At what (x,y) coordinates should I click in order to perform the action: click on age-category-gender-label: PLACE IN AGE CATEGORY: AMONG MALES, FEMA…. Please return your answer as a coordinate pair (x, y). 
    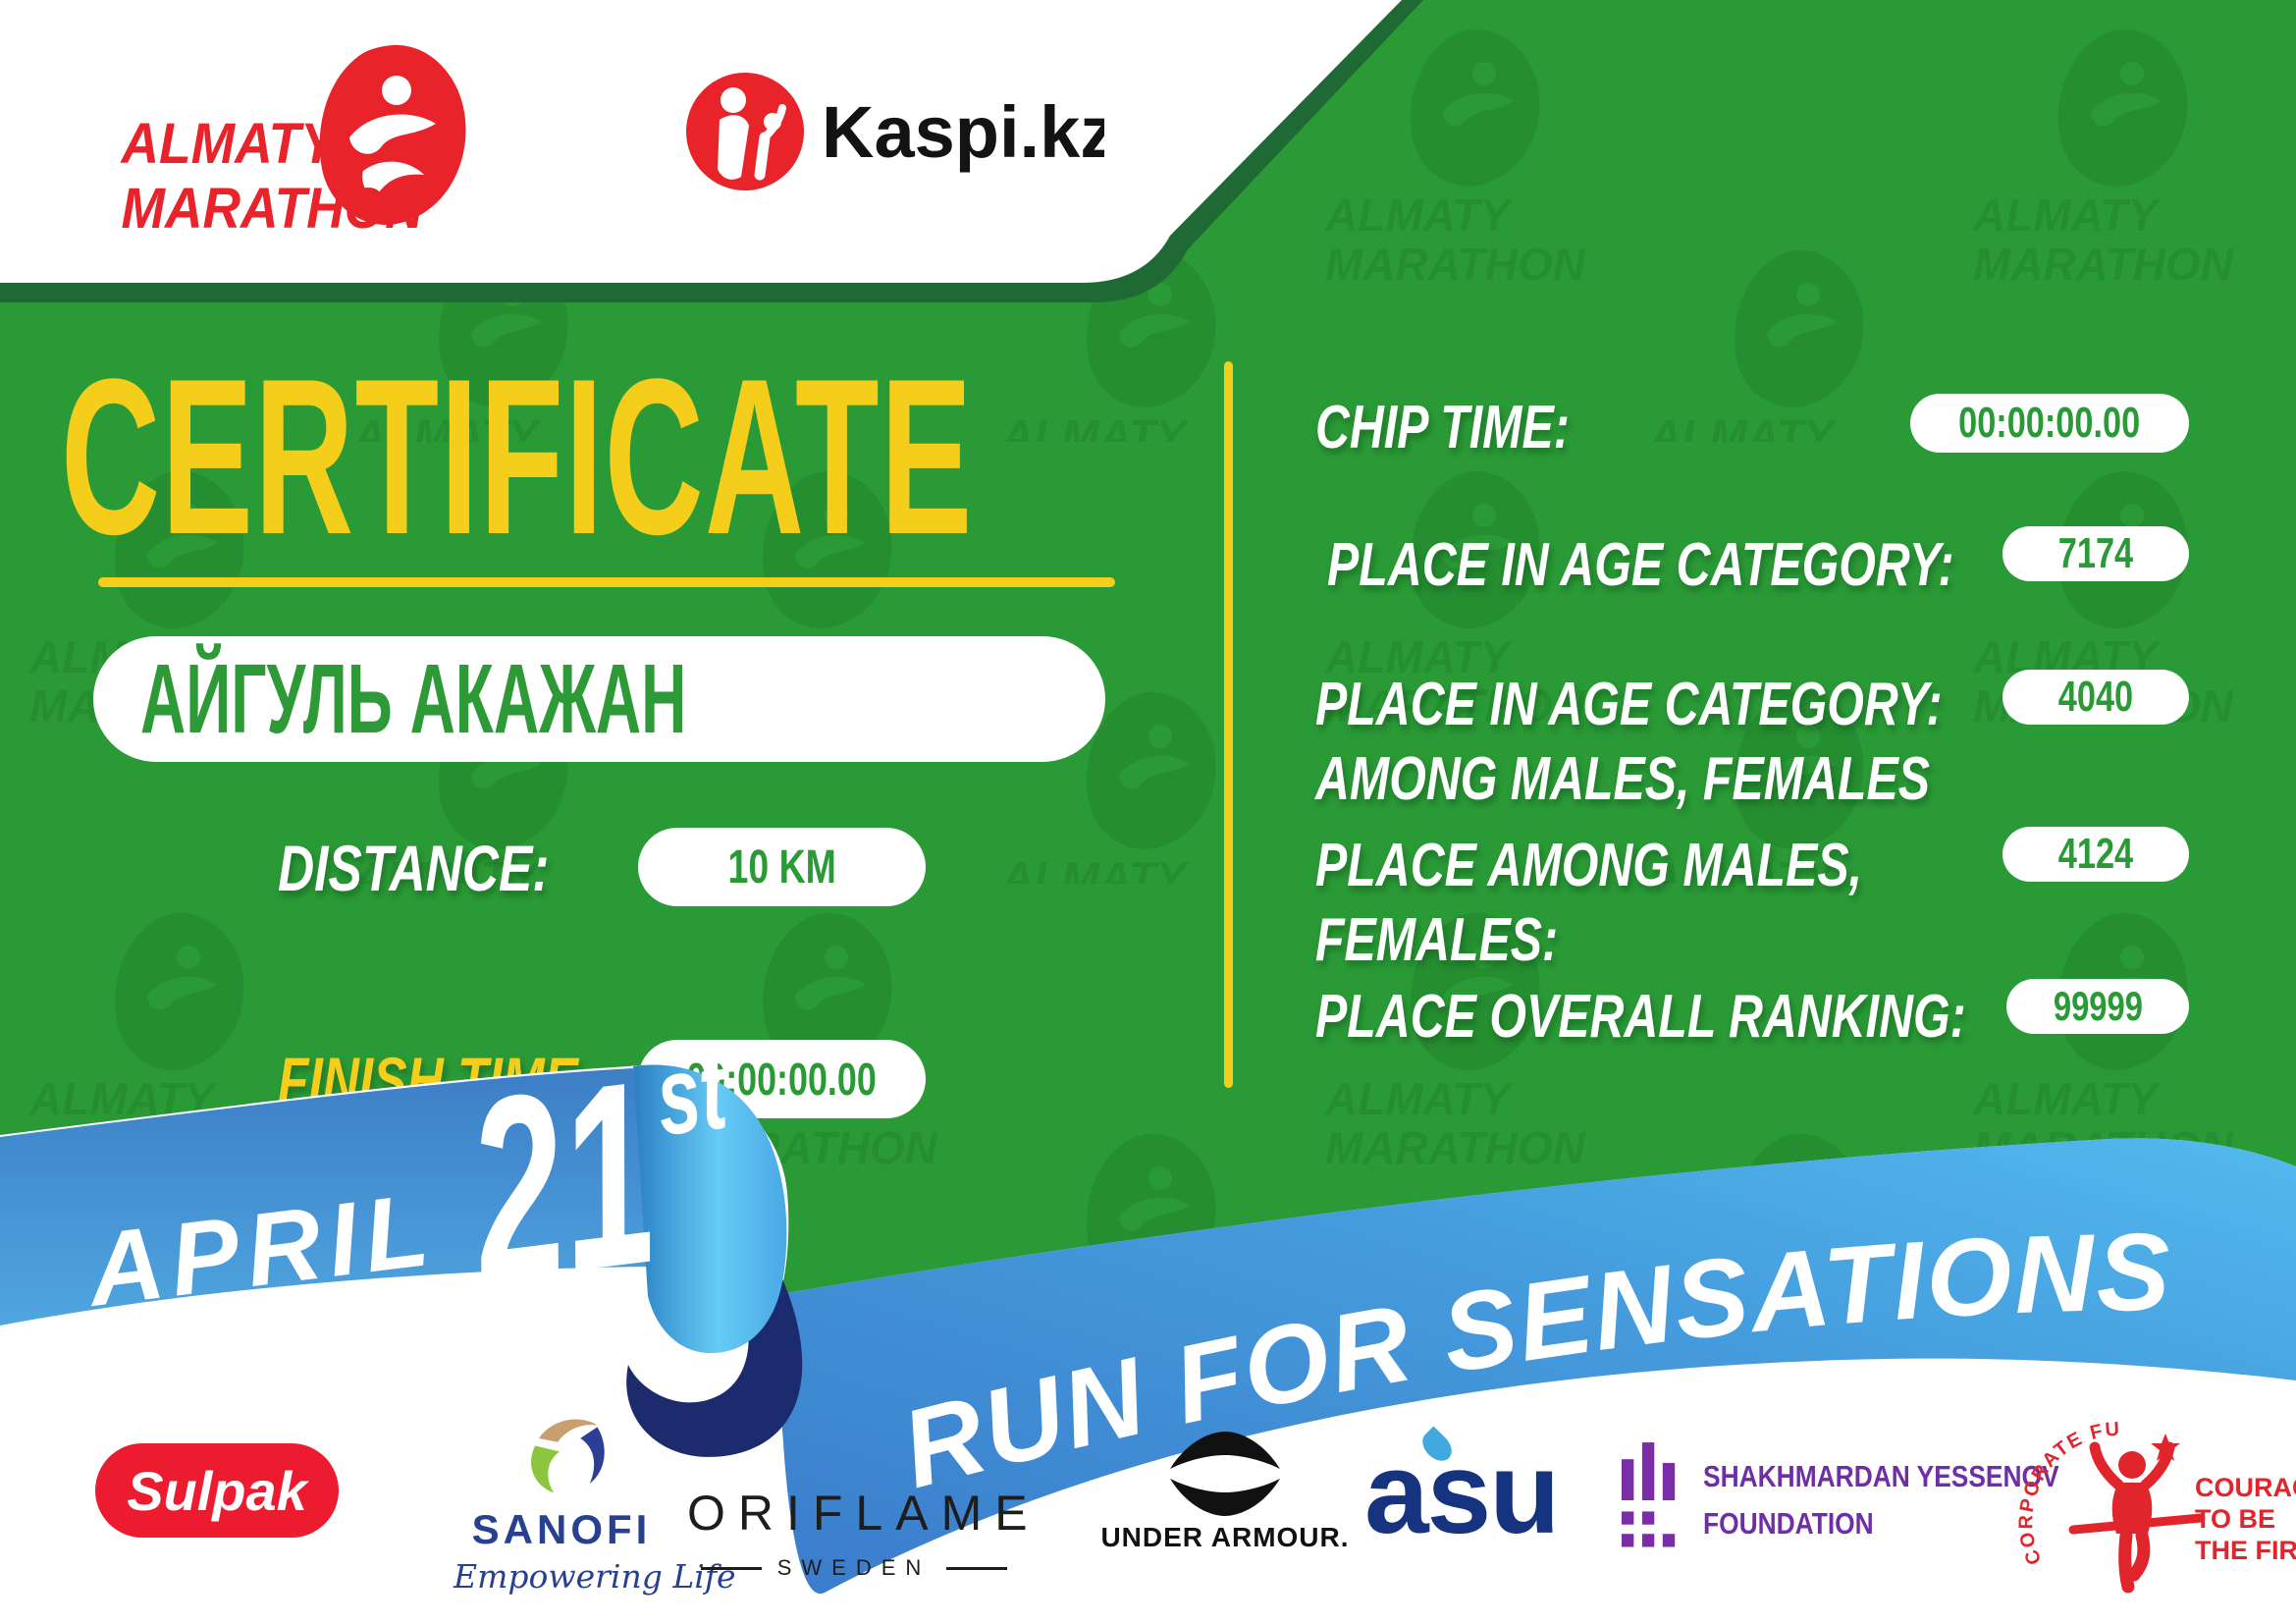
    Looking at the image, I should click on (1629, 742).